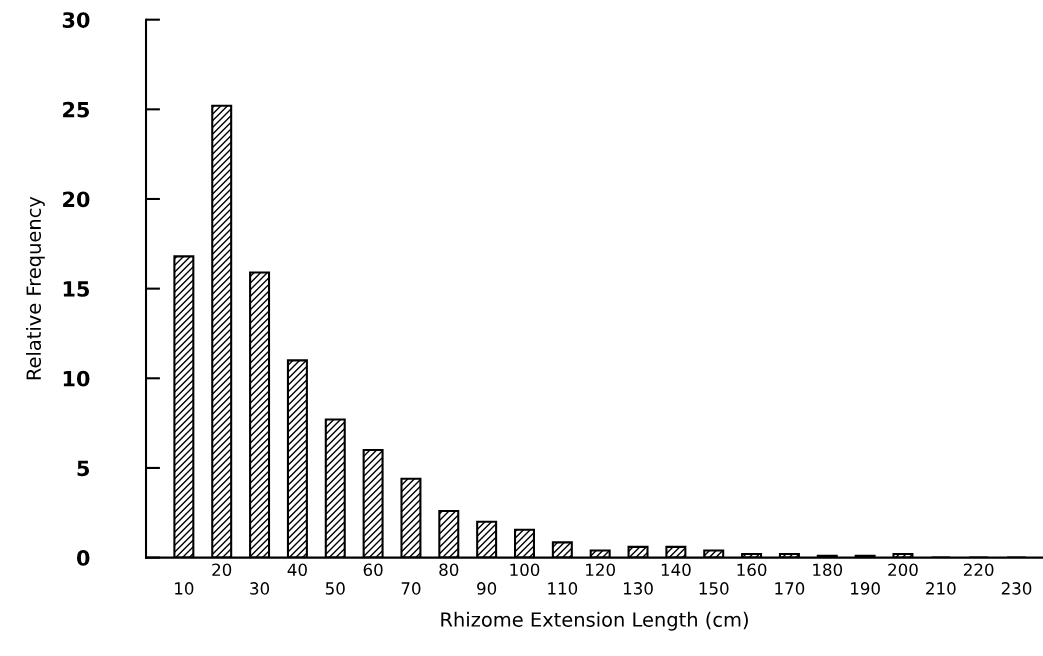 The image size is (1043, 656). Describe the element at coordinates (83, 468) in the screenshot. I see `y-tick-label: 5` at that location.